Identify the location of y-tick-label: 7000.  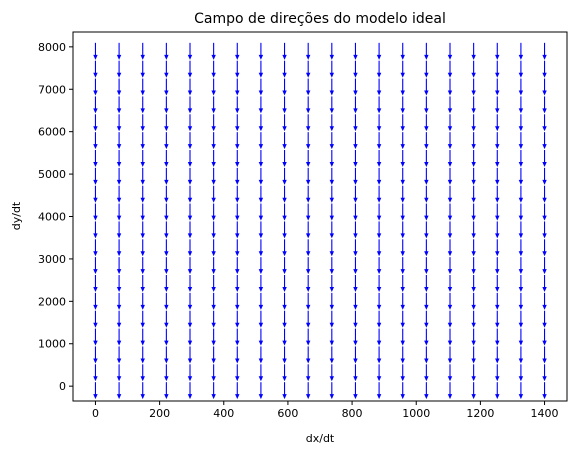
(52, 89).